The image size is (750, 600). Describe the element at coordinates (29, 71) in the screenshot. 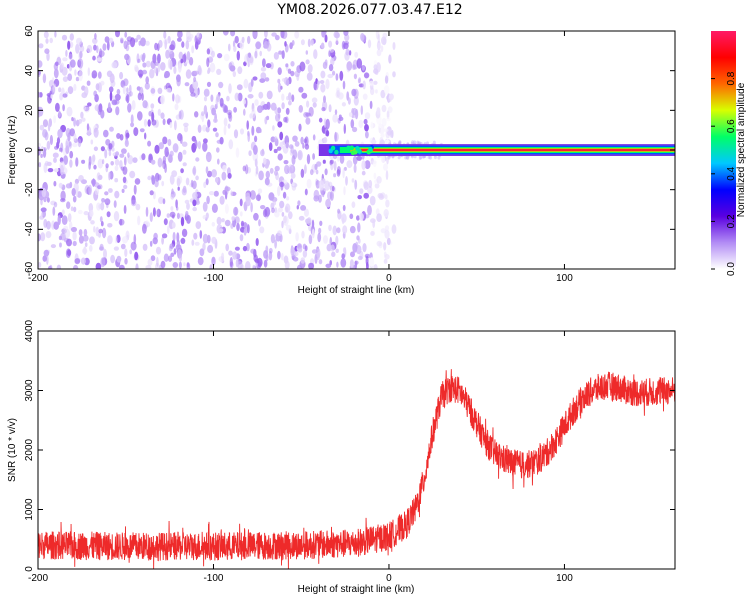

I see `y-tick-label: 40` at that location.